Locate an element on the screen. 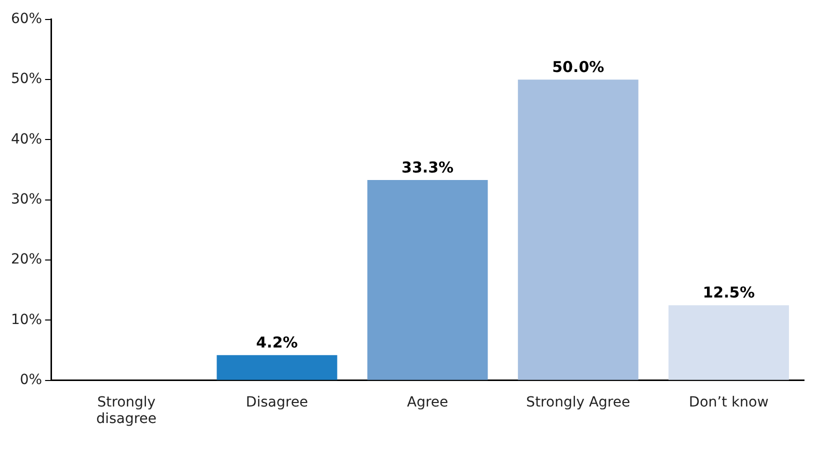 This screenshot has height=450, width=832. y-tick-label: 50% is located at coordinates (26, 79).